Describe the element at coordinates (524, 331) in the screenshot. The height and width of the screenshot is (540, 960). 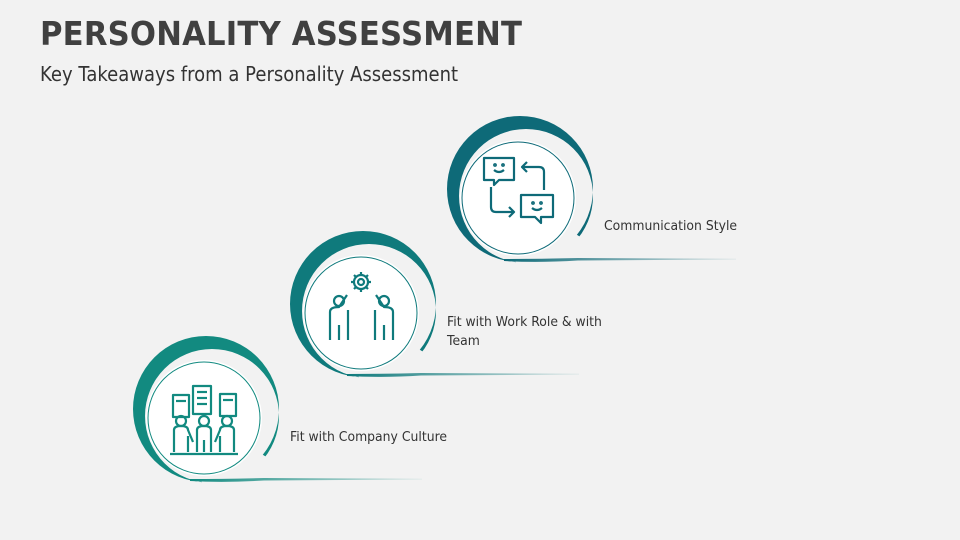
I see `step-label-work-role: Fit with Work Role & with Team` at that location.